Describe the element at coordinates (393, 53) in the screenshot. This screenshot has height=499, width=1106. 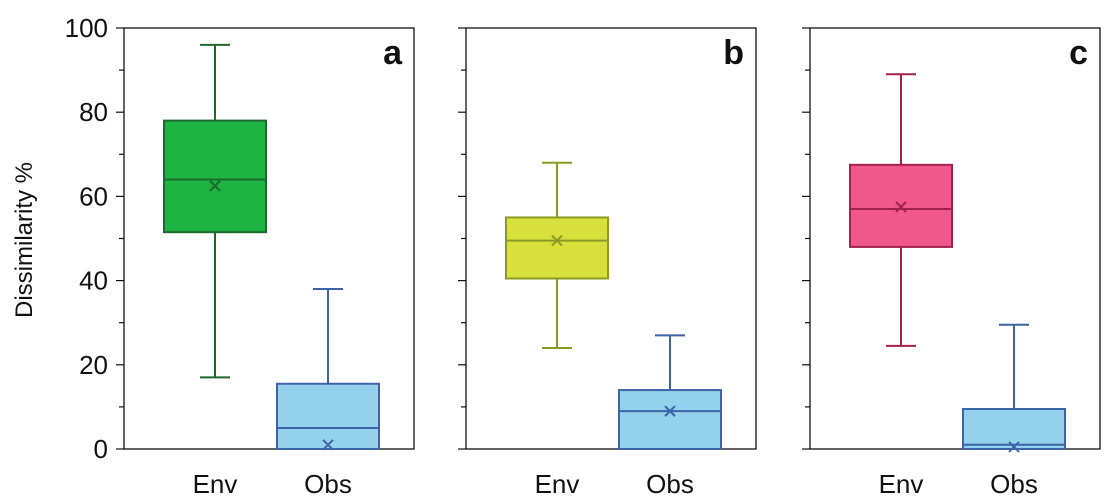
I see `panel-letter: a` at that location.